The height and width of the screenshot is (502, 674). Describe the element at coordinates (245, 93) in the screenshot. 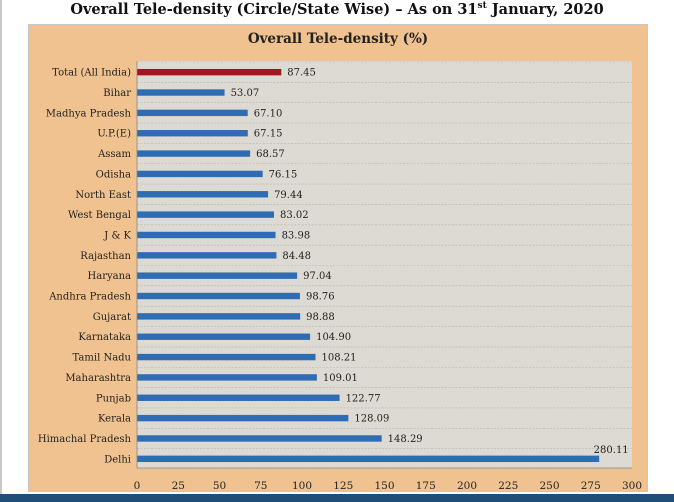

I see `value-label: 53.07` at that location.